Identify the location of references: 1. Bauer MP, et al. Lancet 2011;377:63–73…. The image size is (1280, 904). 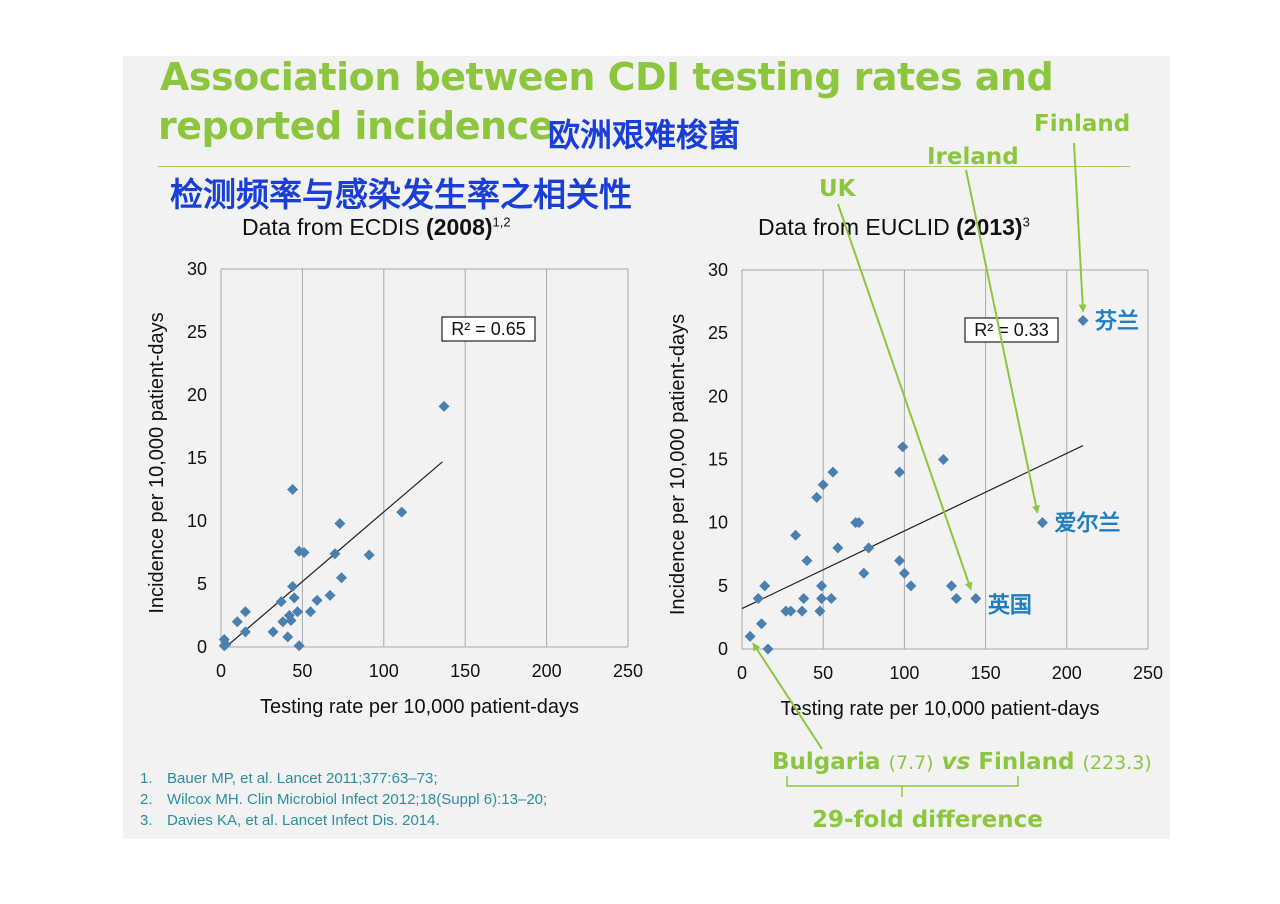
(343, 799).